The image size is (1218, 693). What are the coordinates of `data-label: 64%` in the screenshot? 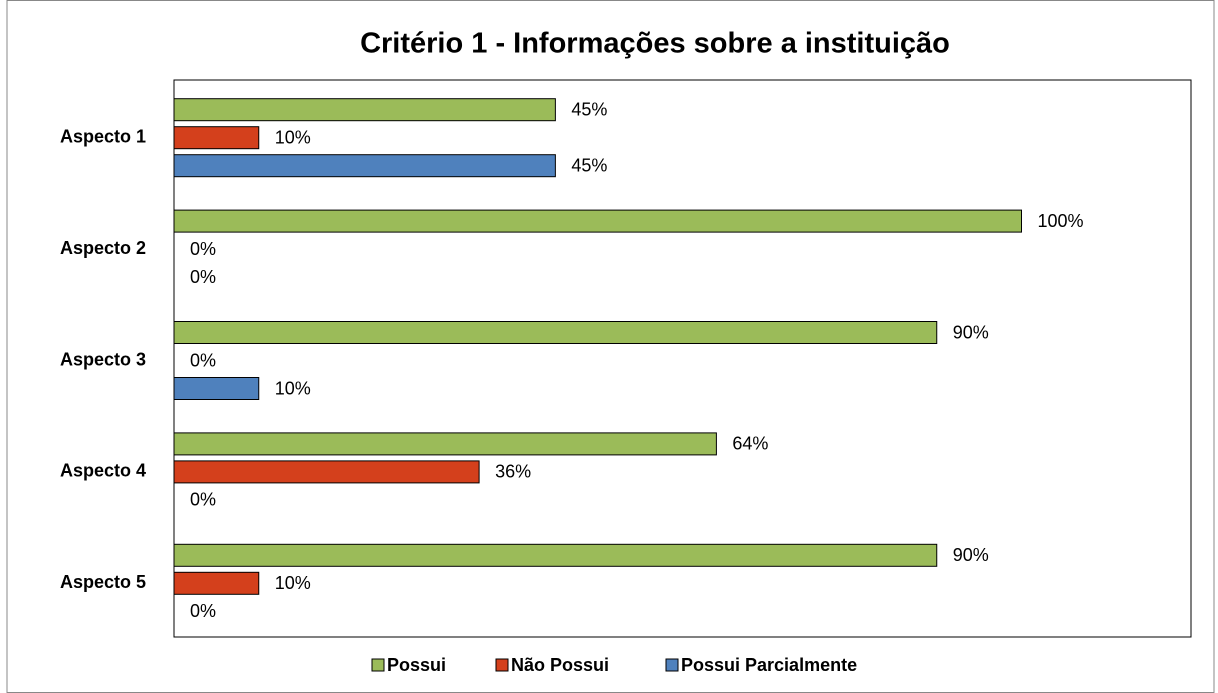 It's located at (750, 444).